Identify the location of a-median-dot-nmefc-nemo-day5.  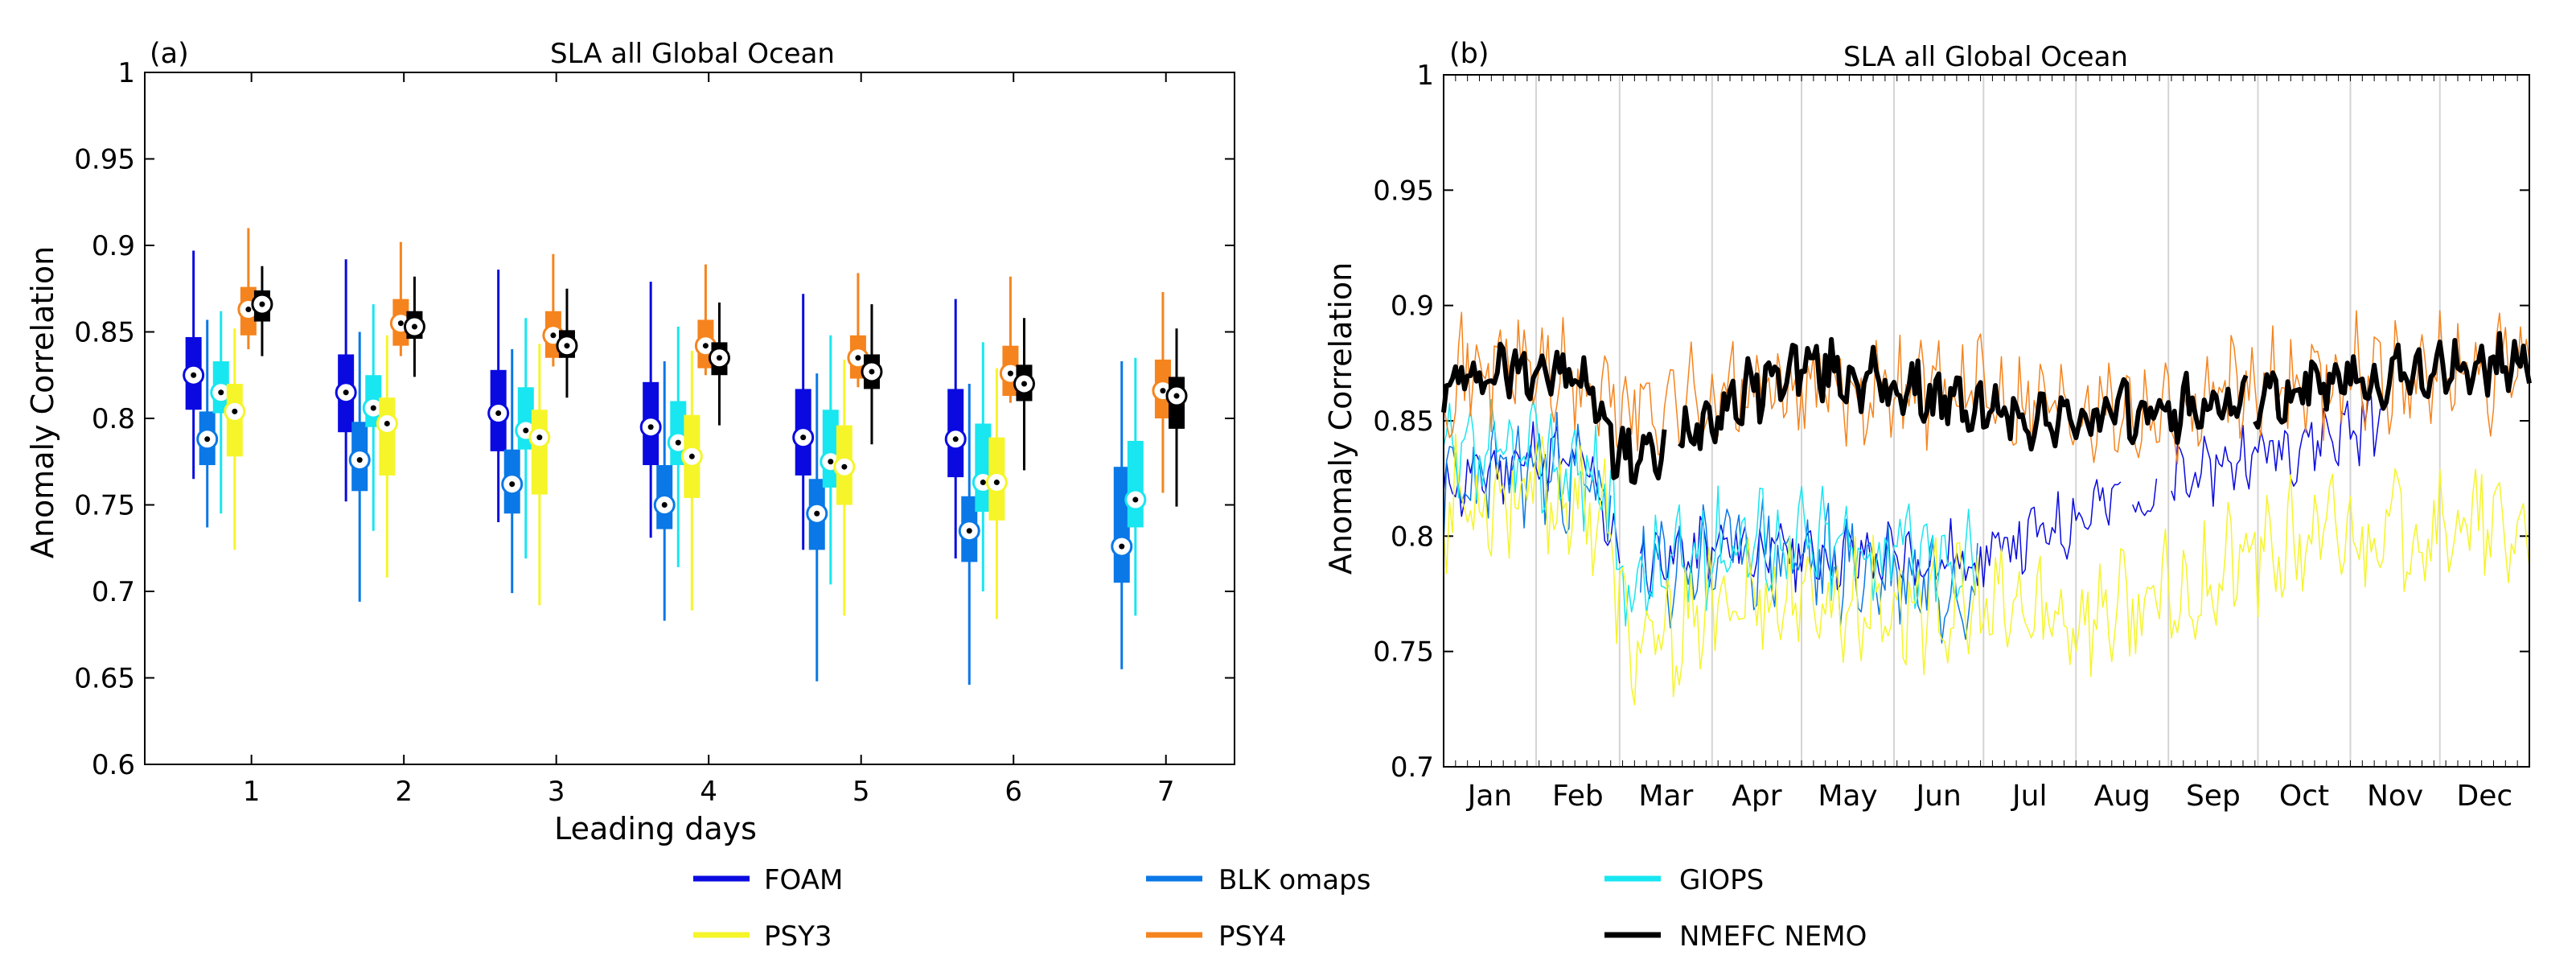
(872, 372).